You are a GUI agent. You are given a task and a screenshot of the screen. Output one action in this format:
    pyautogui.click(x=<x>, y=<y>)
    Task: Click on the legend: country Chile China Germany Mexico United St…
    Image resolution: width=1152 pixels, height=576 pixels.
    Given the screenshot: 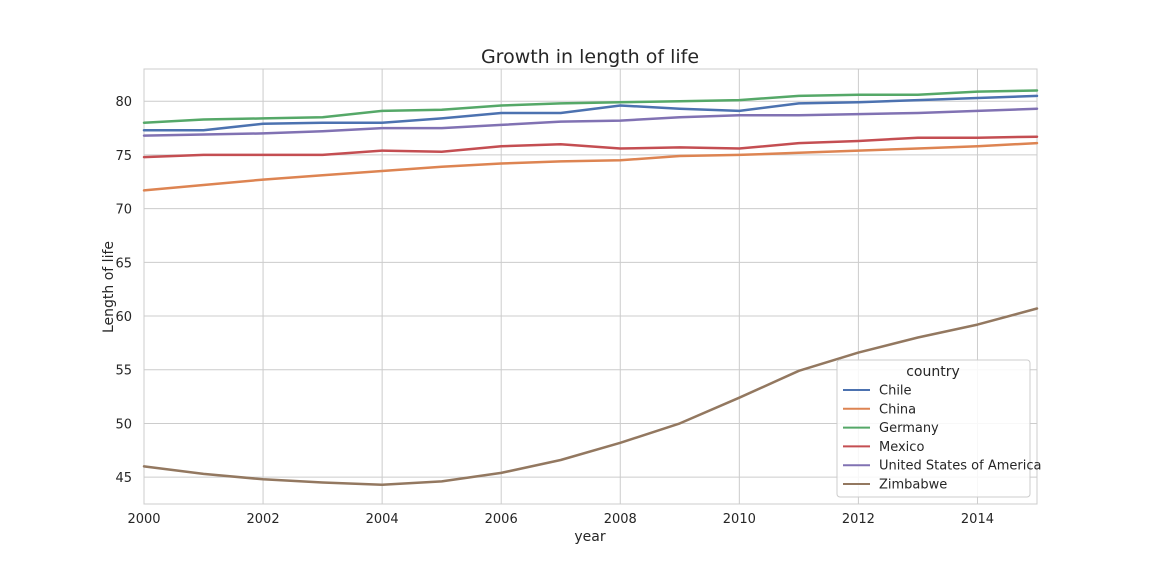 What is the action you would take?
    pyautogui.click(x=938, y=428)
    